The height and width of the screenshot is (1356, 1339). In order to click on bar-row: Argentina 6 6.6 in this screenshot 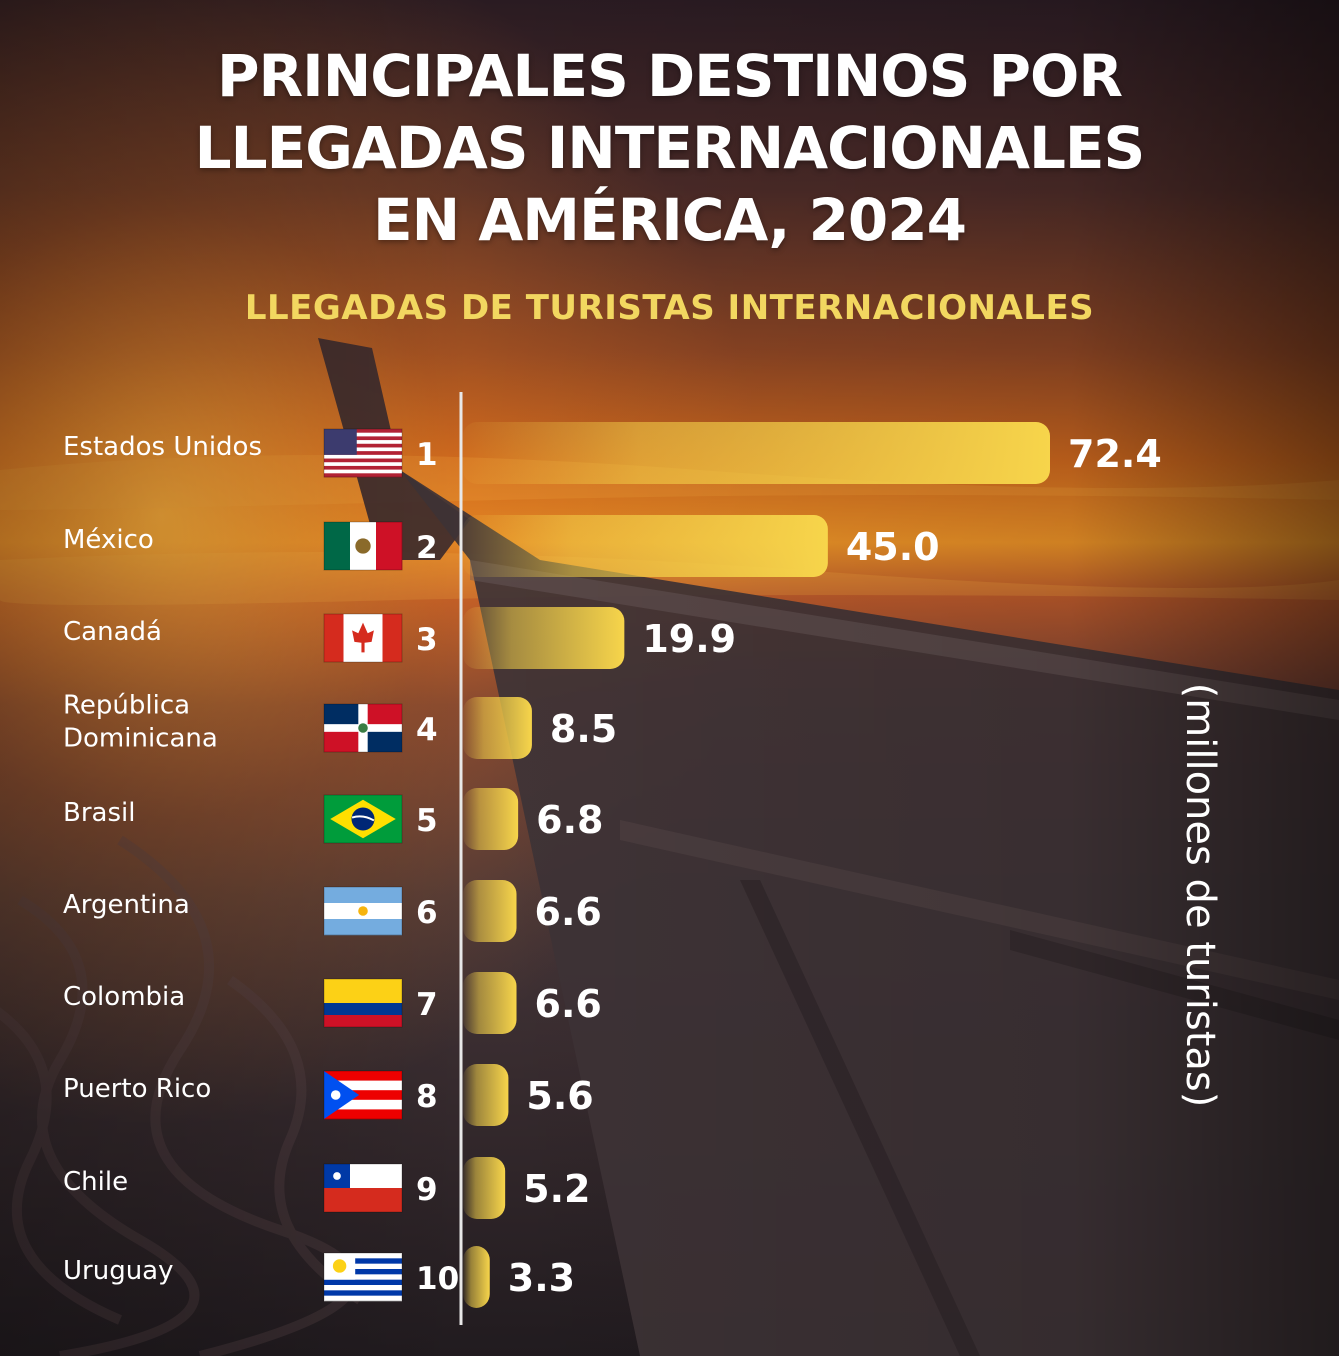, I will do `click(332, 911)`.